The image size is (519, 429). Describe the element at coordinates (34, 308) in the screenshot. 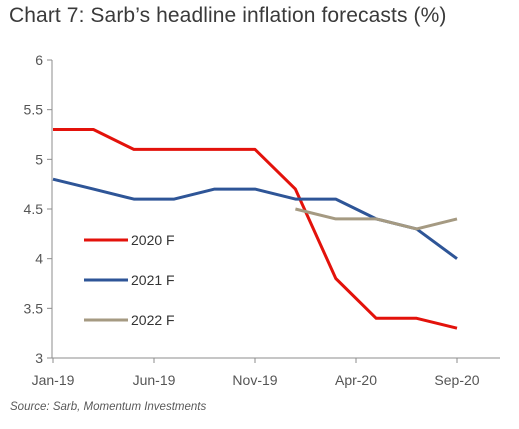

I see `y-tick-label: 3.5` at that location.